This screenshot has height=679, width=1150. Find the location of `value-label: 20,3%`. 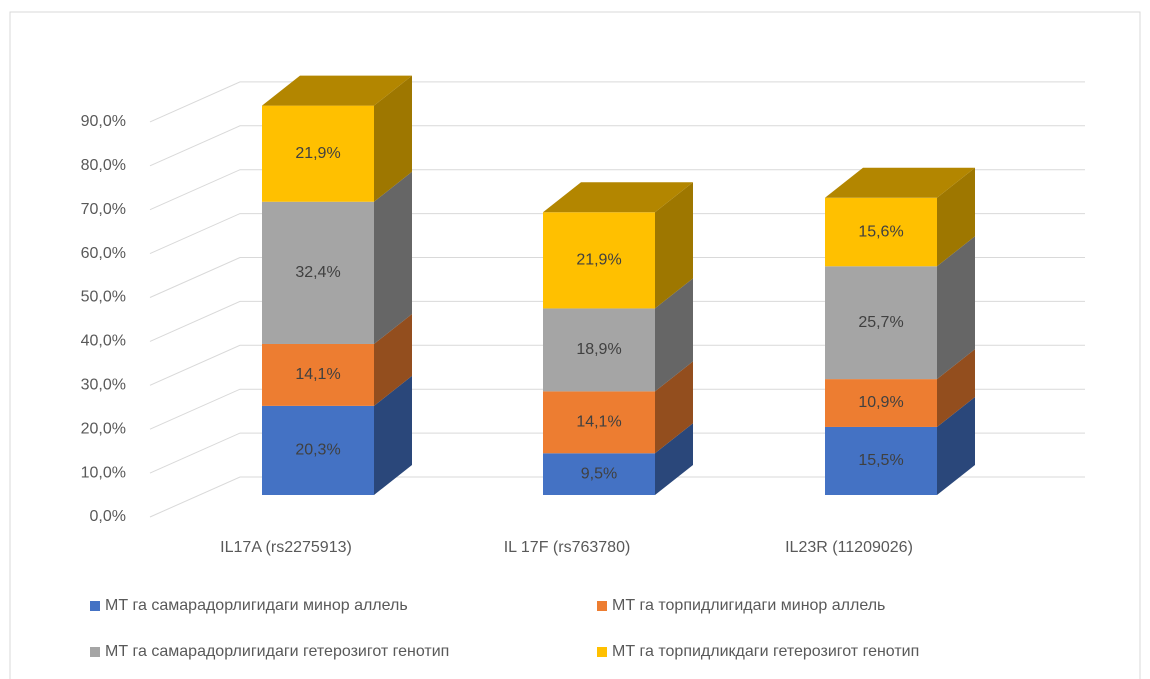

value-label: 20,3% is located at coordinates (317, 450).